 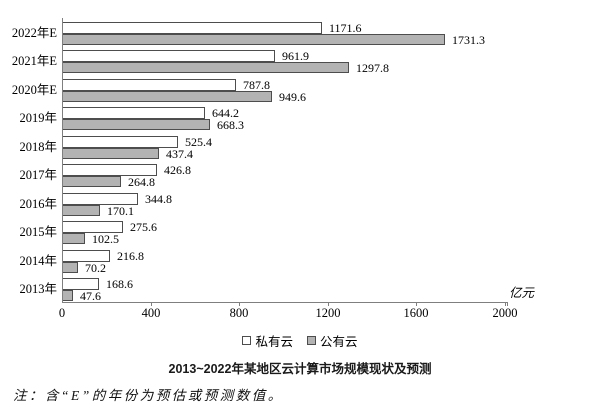 What do you see at coordinates (285, 302) in the screenshot?
I see `x-axis-line` at bounding box center [285, 302].